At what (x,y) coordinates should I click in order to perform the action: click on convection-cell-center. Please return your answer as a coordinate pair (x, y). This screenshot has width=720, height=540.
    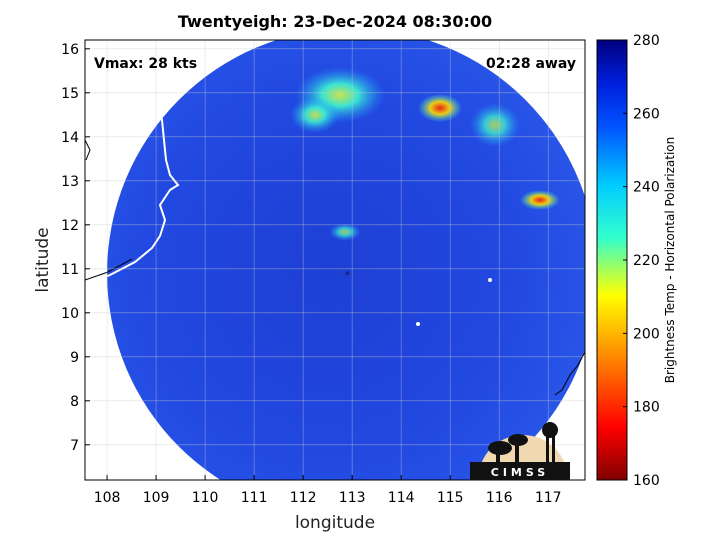
    Looking at the image, I should click on (345, 232).